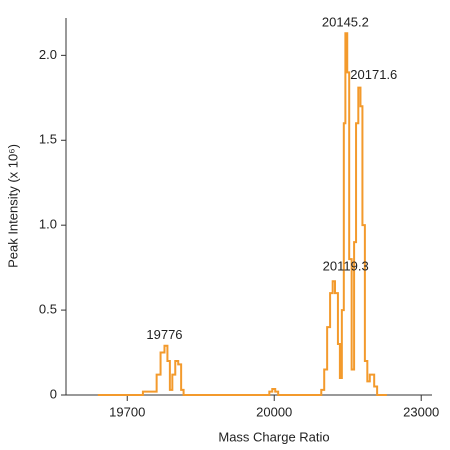  Describe the element at coordinates (345, 22) in the screenshot. I see `peak-label: 20145.2` at that location.